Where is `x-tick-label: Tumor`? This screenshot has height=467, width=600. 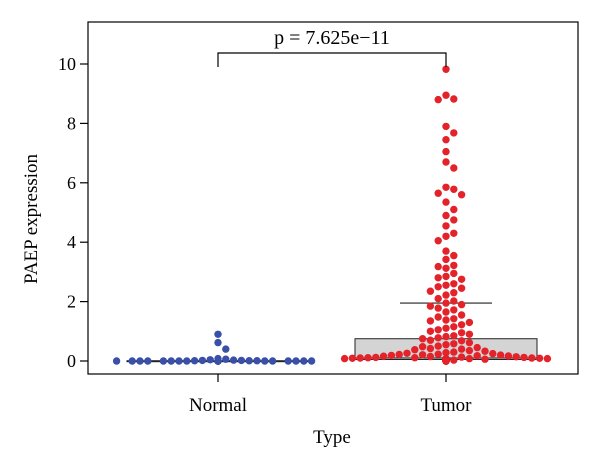 x-tick-label: Tumor is located at coordinates (446, 405).